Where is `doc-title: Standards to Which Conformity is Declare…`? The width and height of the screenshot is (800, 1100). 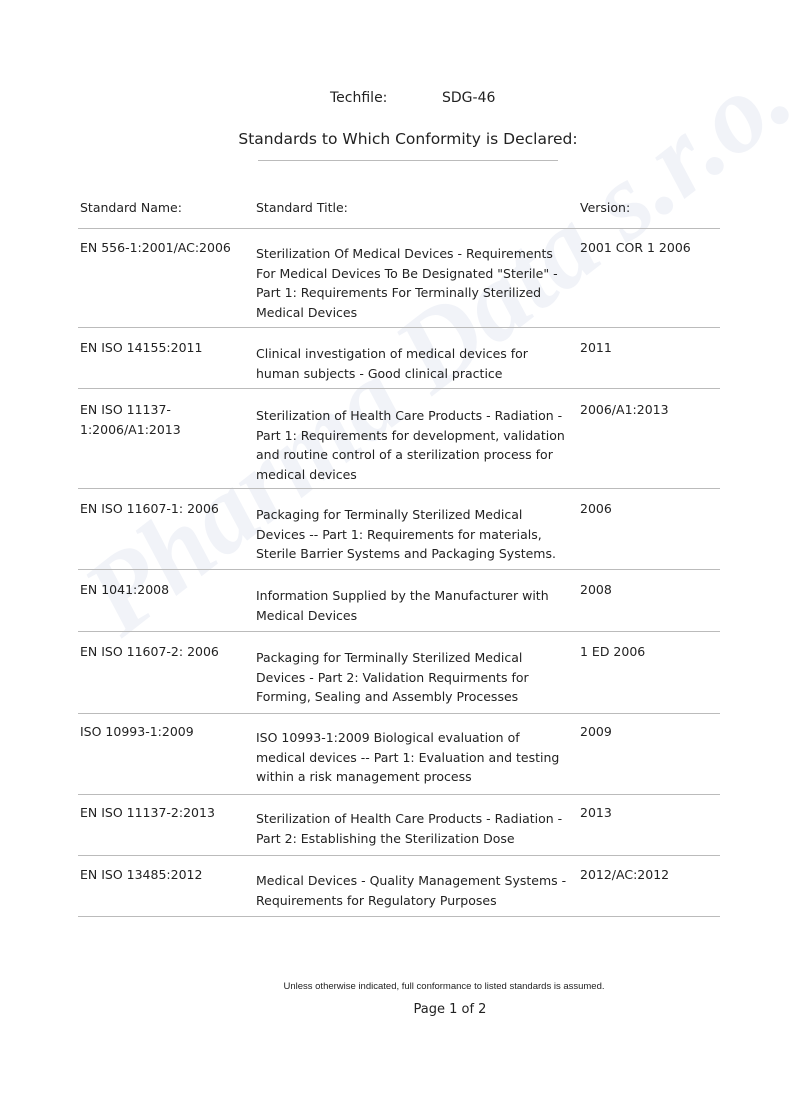 doc-title: Standards to Which Conformity is Declare… is located at coordinates (408, 139).